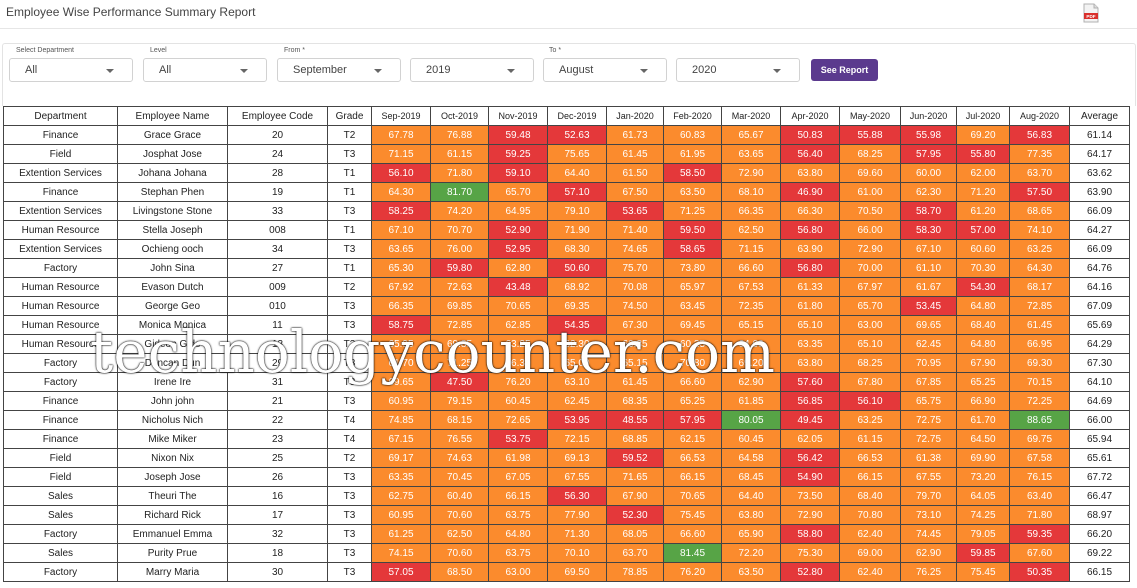  Describe the element at coordinates (577, 553) in the screenshot. I see `score-cell: 70.10` at that location.